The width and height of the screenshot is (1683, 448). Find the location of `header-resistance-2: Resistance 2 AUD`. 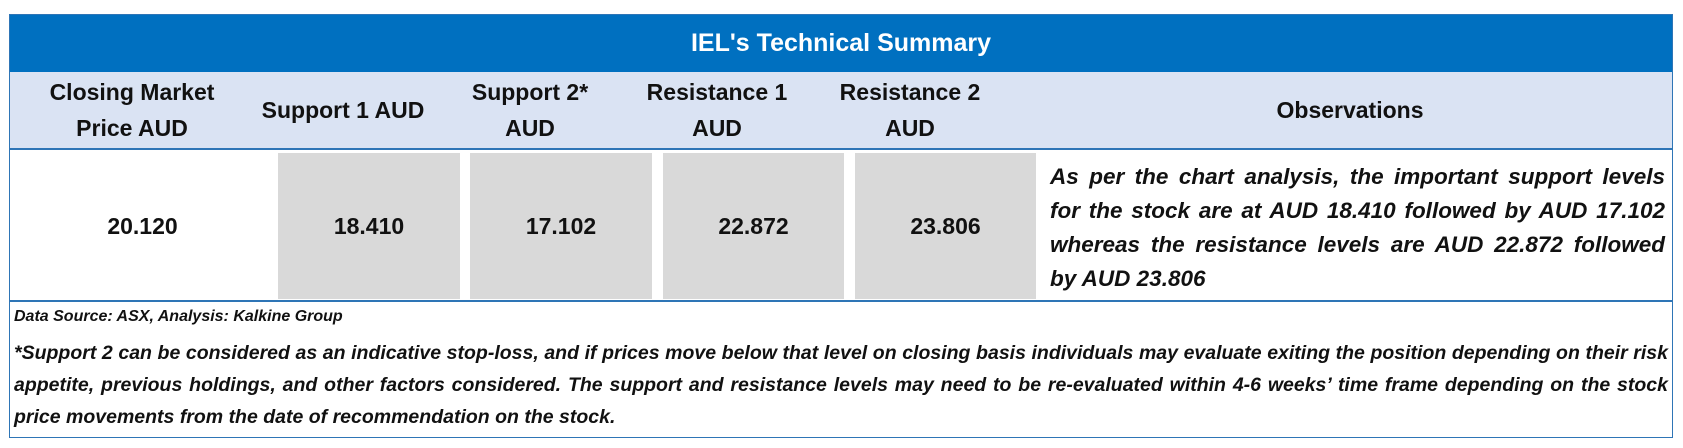

header-resistance-2: Resistance 2 AUD is located at coordinates (910, 110).